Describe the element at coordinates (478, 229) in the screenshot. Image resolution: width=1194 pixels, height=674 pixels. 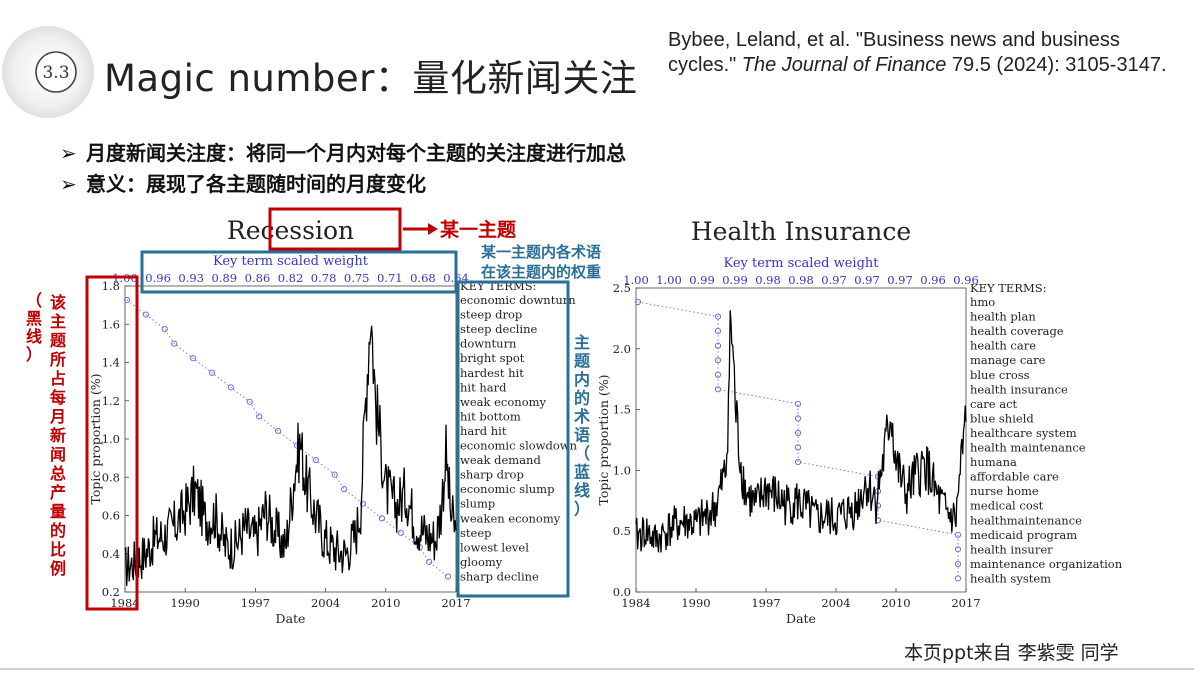
I see `topic-label: 某一主题` at that location.